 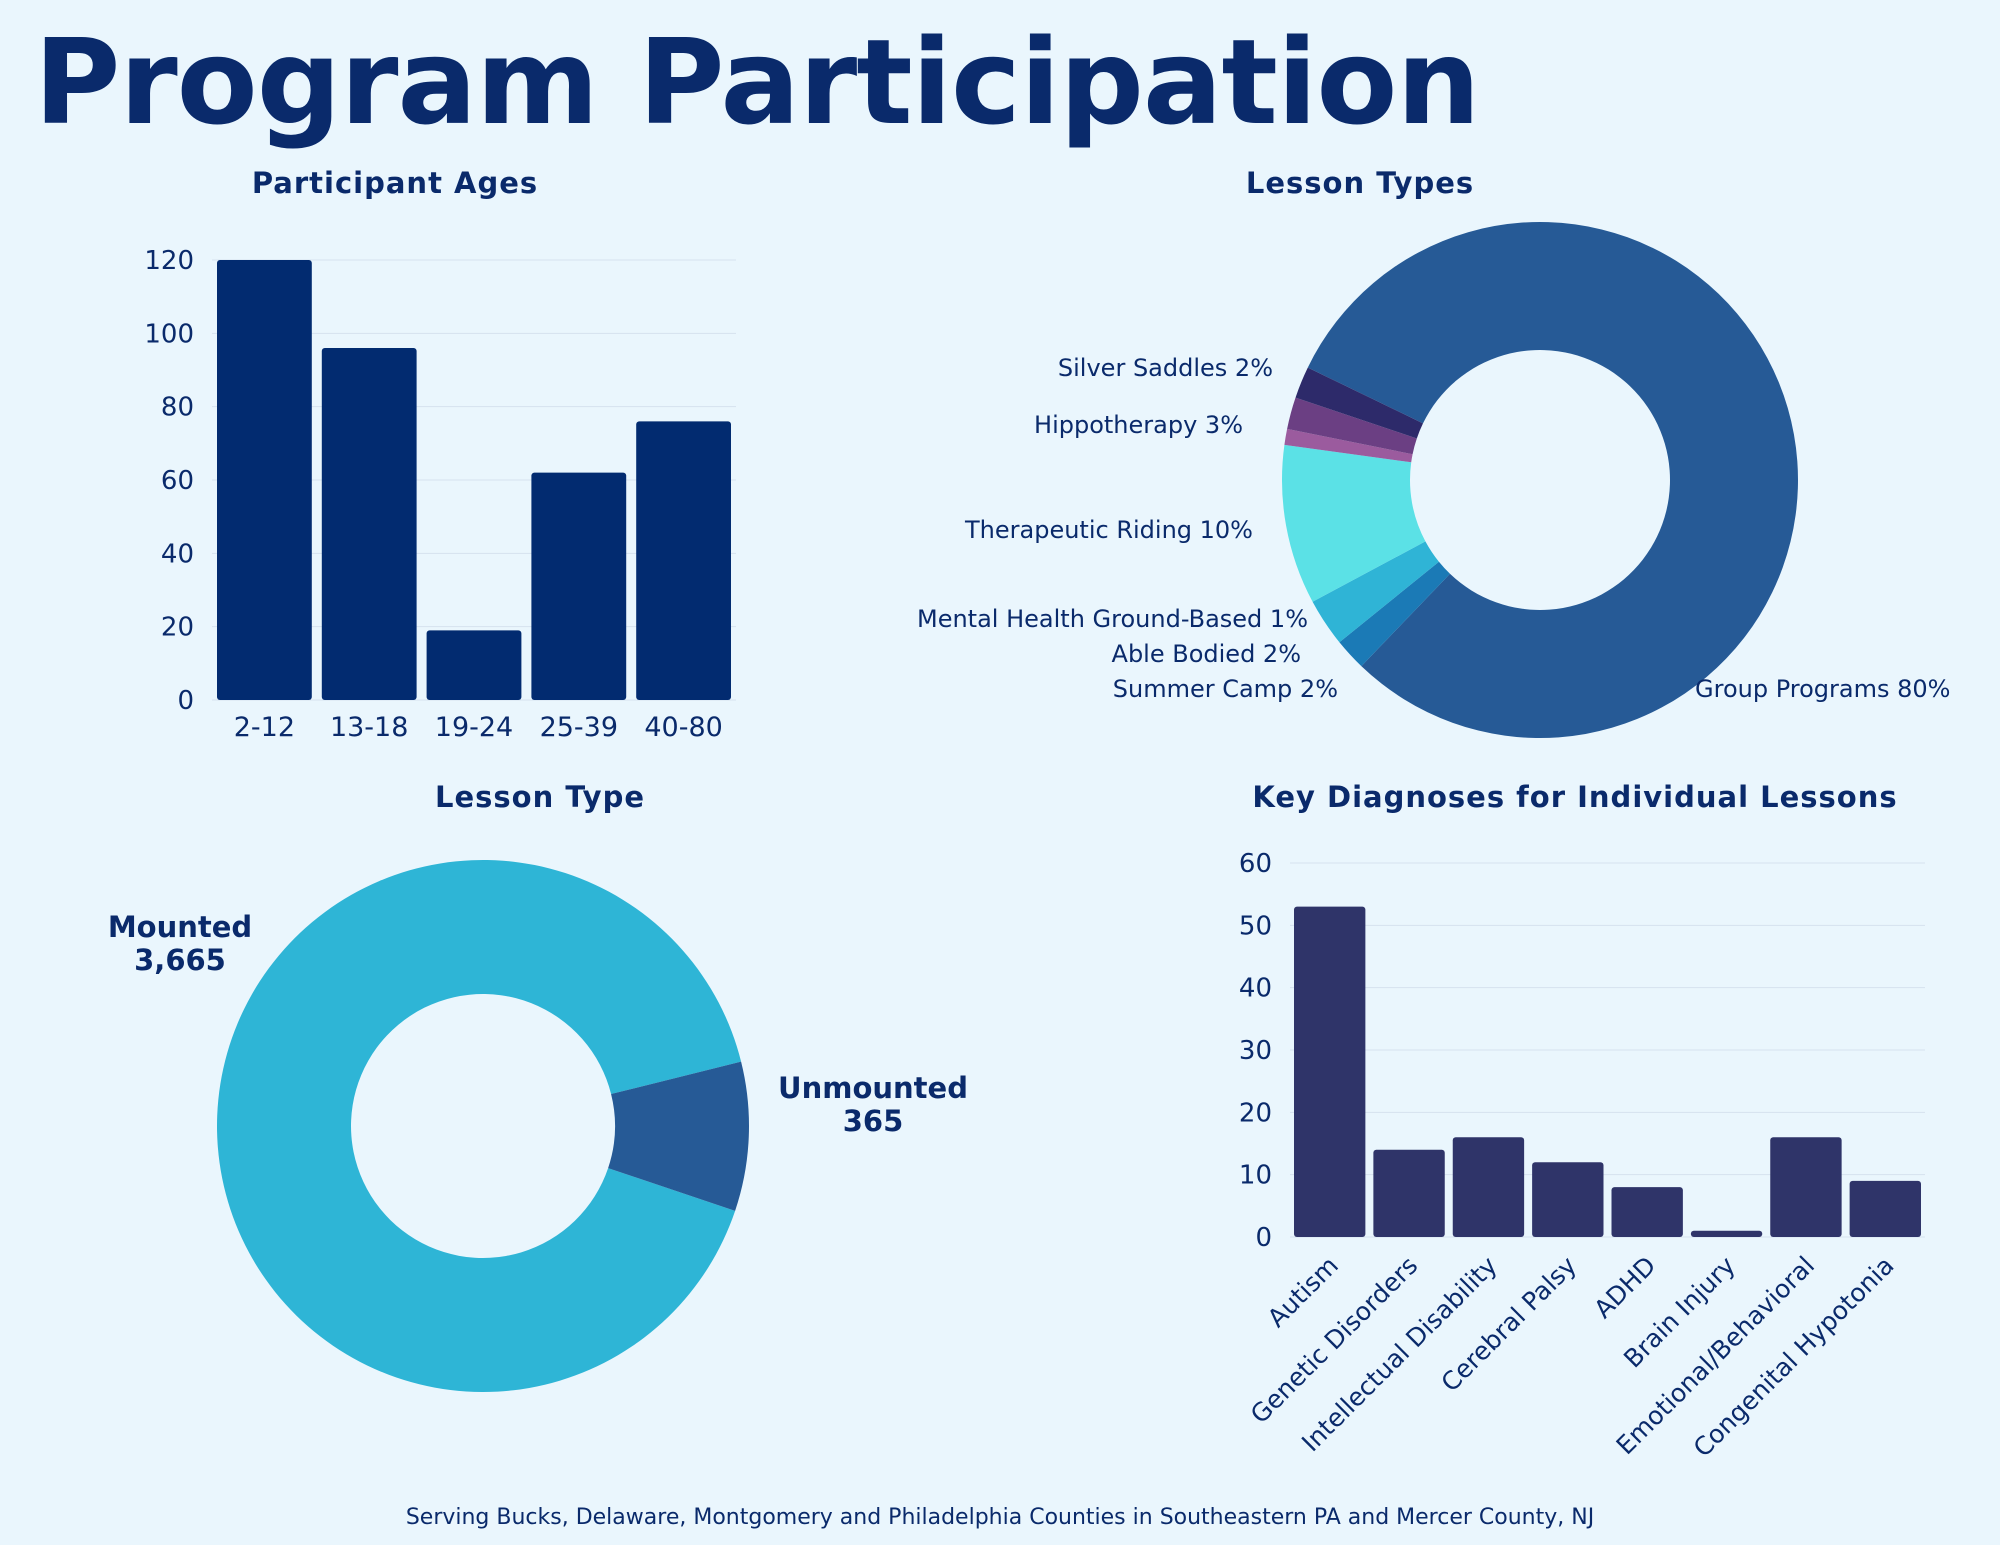 What do you see at coordinates (1647, 1212) in the screenshot?
I see `bar-adhd` at bounding box center [1647, 1212].